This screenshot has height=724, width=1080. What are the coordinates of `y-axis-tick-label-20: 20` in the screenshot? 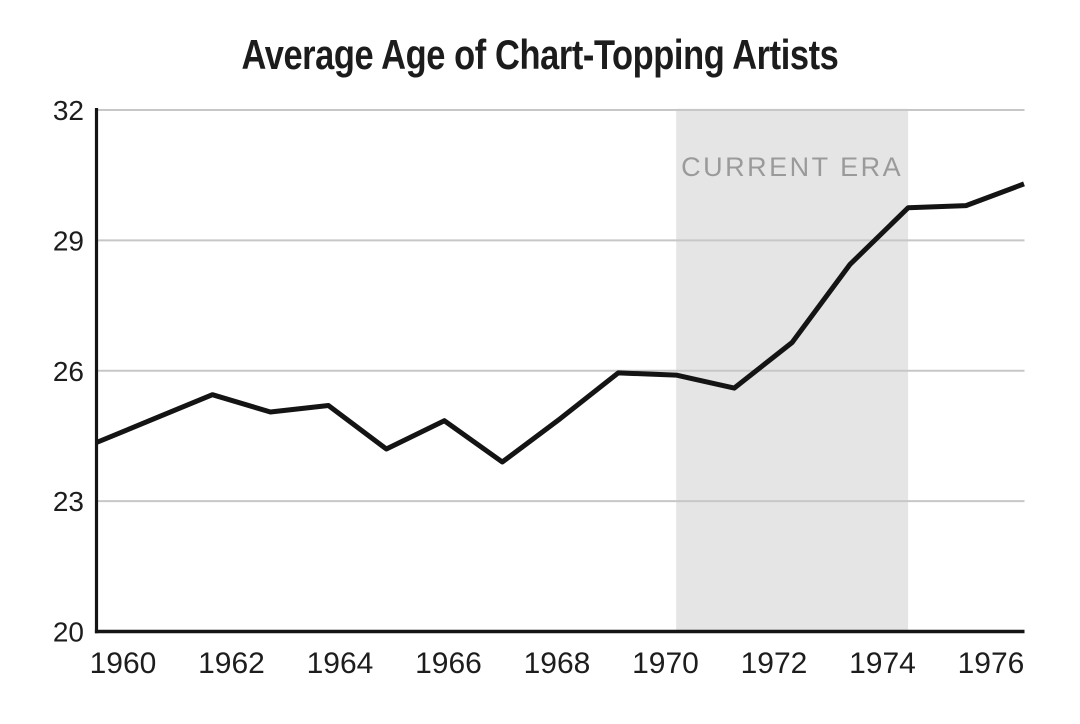 It's located at (68, 632).